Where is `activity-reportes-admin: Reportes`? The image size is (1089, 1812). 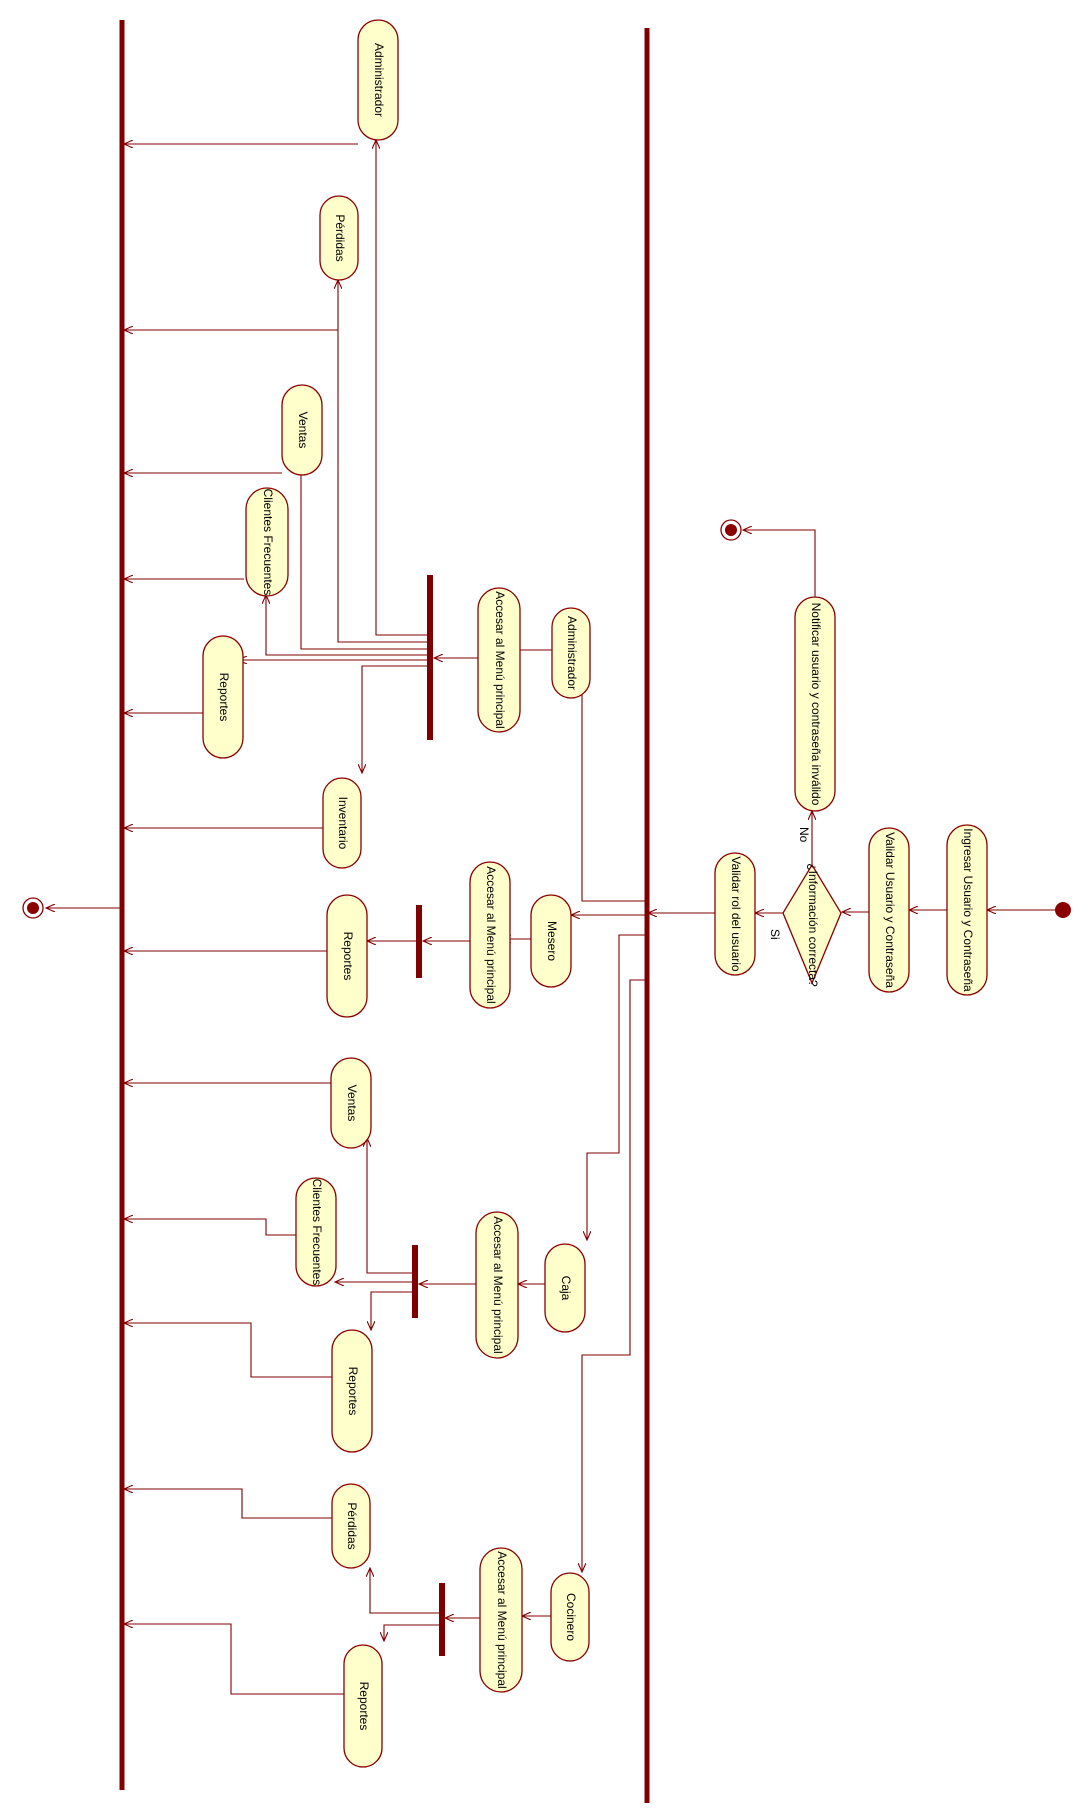 activity-reportes-admin: Reportes is located at coordinates (223, 697).